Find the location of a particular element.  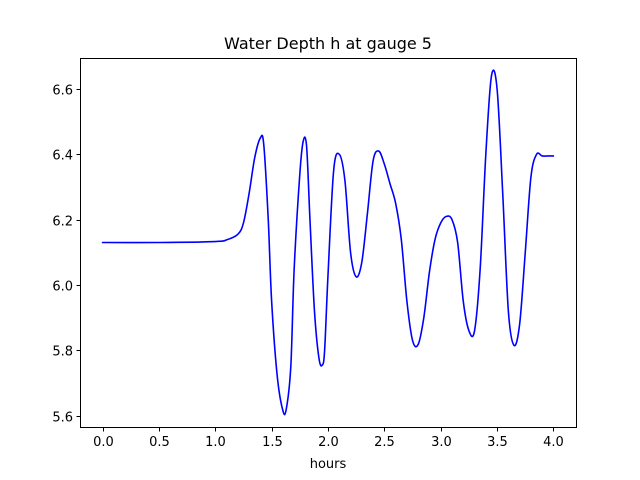

x-tick-label: 2.0 is located at coordinates (328, 442).